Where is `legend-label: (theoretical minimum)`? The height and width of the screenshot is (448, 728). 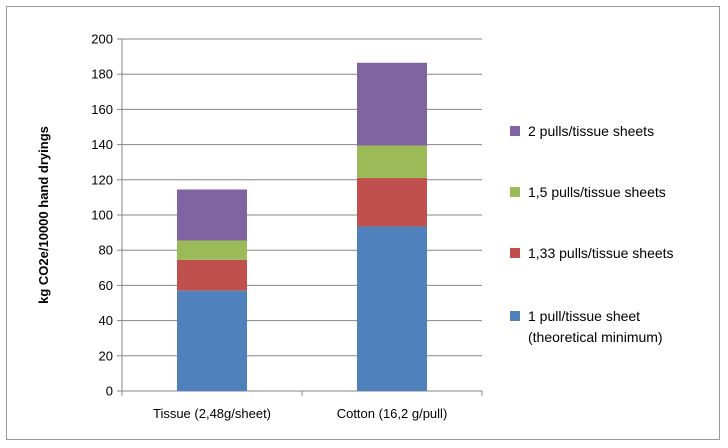
legend-label: (theoretical minimum) is located at coordinates (595, 337).